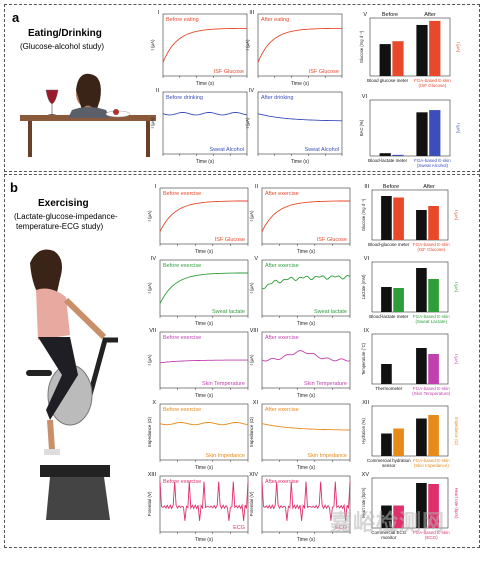 This screenshot has width=485, height=562. What do you see at coordinates (389, 388) in the screenshot?
I see `category-reference: Thermometer` at bounding box center [389, 388].